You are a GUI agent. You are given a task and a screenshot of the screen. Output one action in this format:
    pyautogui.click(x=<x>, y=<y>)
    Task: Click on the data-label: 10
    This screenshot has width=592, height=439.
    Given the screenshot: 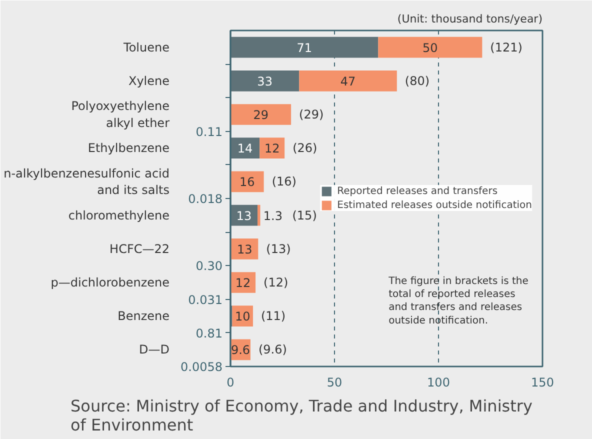 What is the action you would take?
    pyautogui.click(x=242, y=317)
    